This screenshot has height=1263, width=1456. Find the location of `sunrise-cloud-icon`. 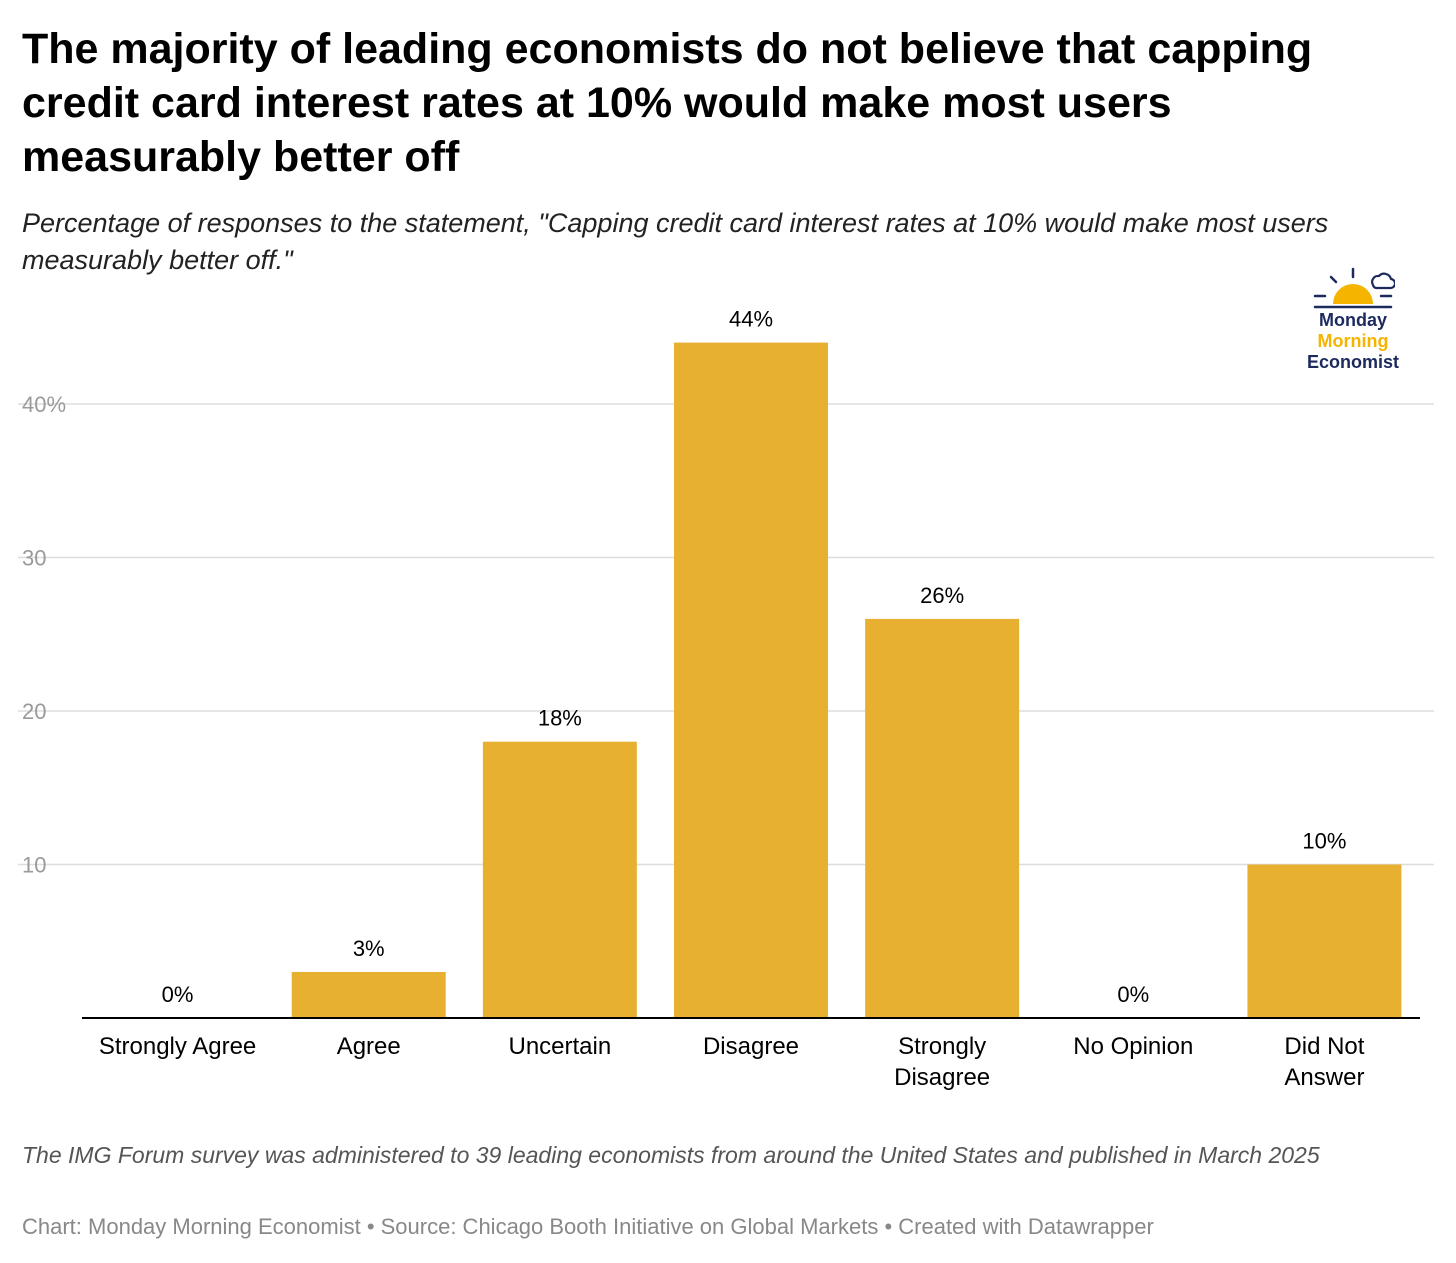

sunrise-cloud-icon is located at coordinates (1354, 288).